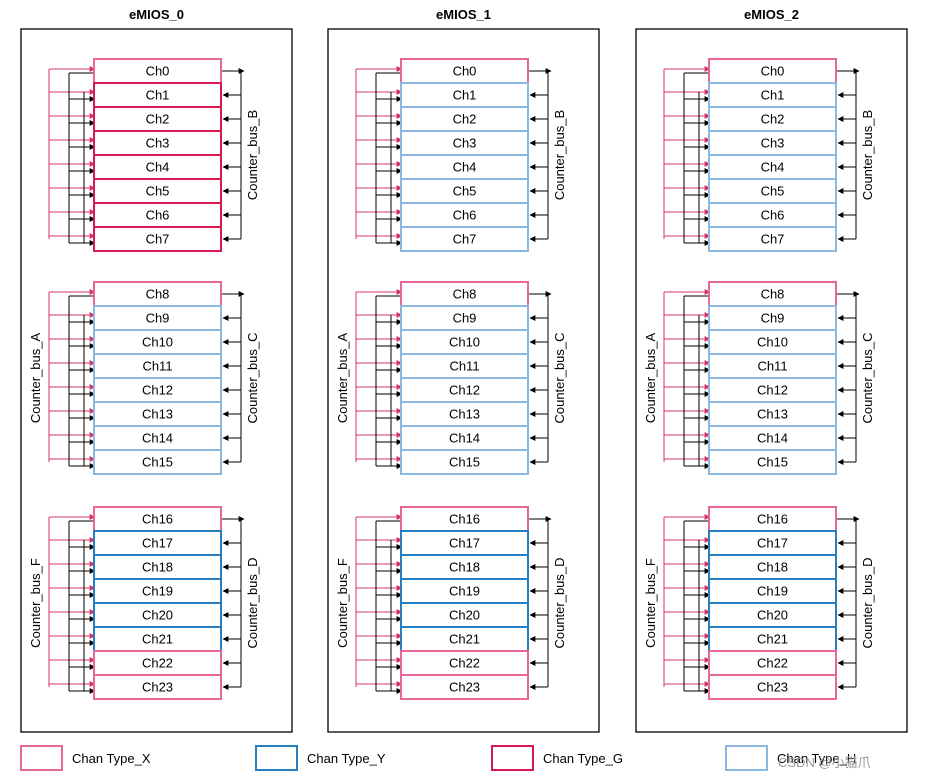 The image size is (925, 779). I want to click on channel-box-ch12, so click(772, 390).